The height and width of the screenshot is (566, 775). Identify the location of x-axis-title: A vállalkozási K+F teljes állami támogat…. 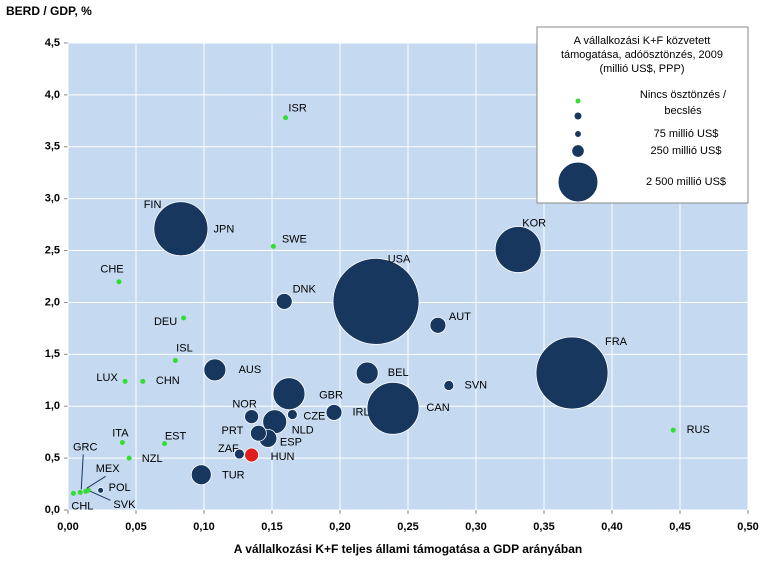
(408, 549).